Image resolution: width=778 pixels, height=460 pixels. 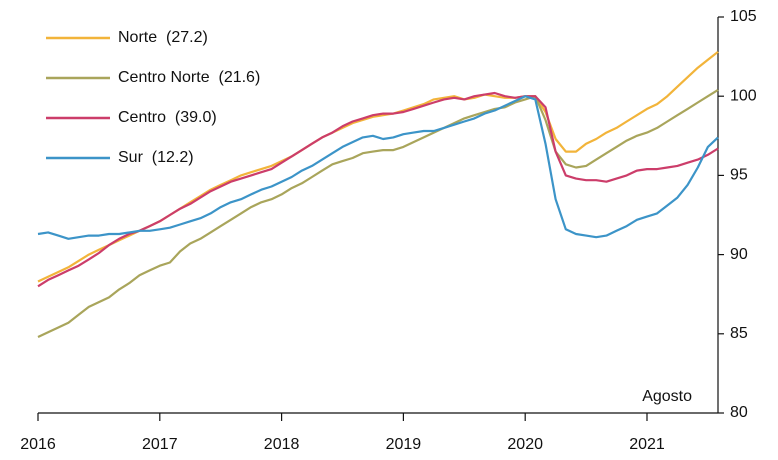 What do you see at coordinates (739, 175) in the screenshot?
I see `y-tick-label: 95` at bounding box center [739, 175].